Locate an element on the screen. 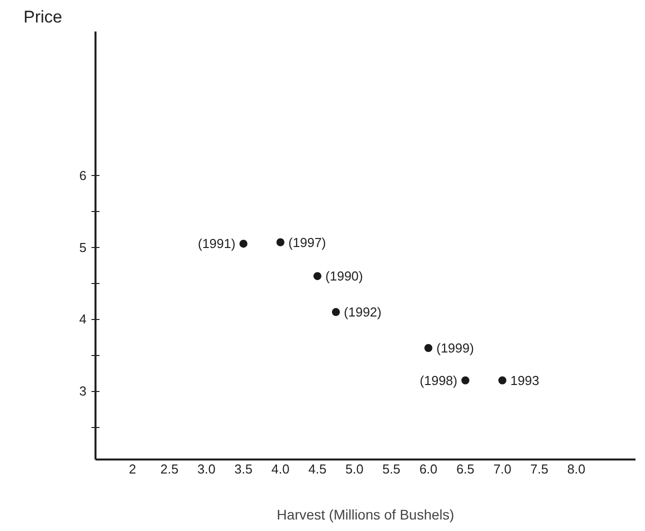 This screenshot has width=645, height=531. x-tick-label: 3.0 is located at coordinates (206, 469).